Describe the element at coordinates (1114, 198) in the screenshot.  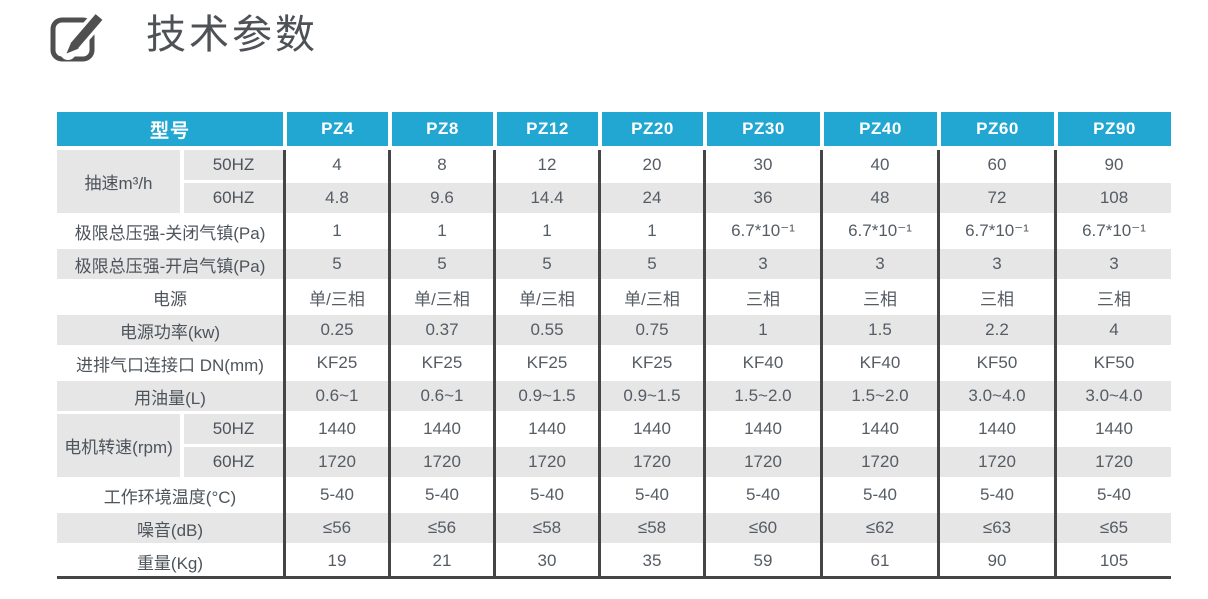
I see `spec-value-cell: 108` at that location.